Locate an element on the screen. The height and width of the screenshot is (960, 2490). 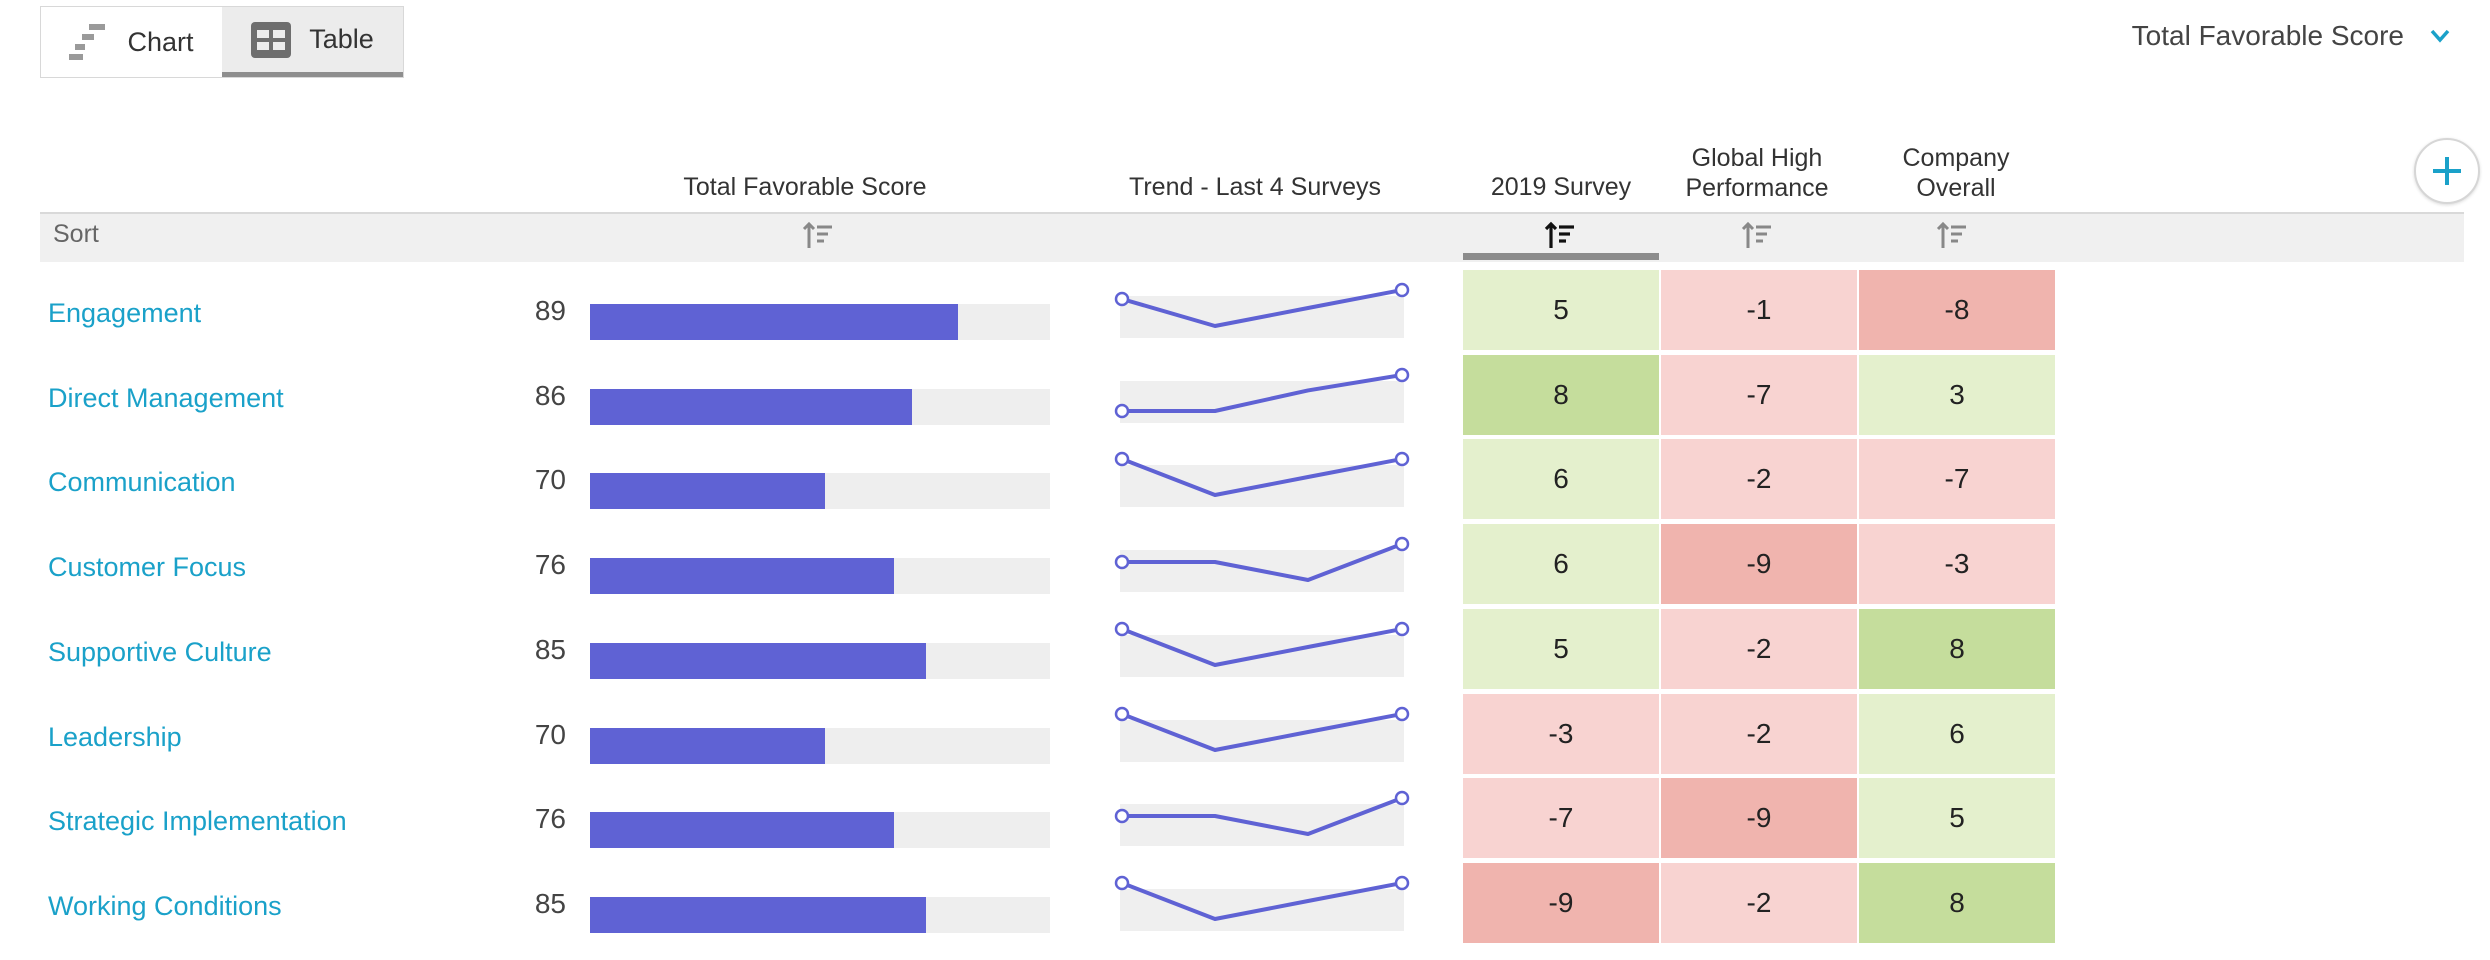
row-score-value: 85 is located at coordinates (550, 903).